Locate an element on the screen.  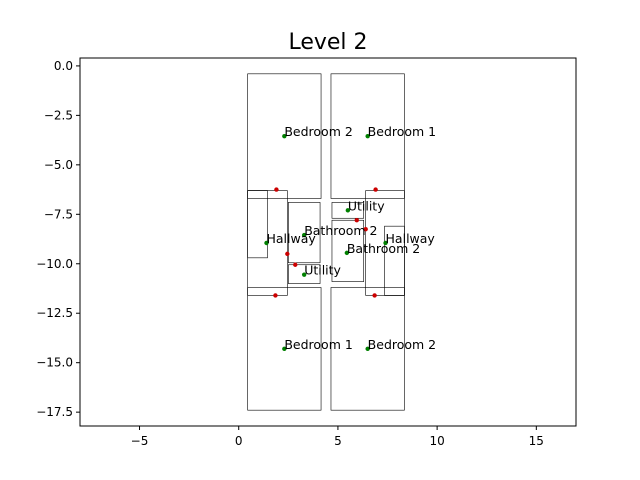
x-tick-label: 10 is located at coordinates (436, 441).